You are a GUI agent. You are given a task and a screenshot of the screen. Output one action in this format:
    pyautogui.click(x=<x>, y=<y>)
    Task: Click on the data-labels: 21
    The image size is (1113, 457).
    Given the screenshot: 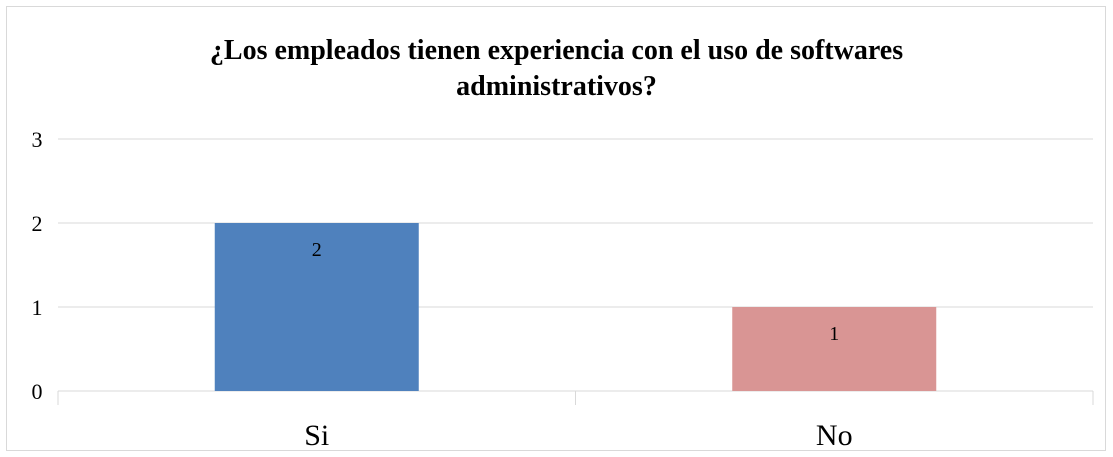 What is the action you would take?
    pyautogui.click(x=576, y=292)
    